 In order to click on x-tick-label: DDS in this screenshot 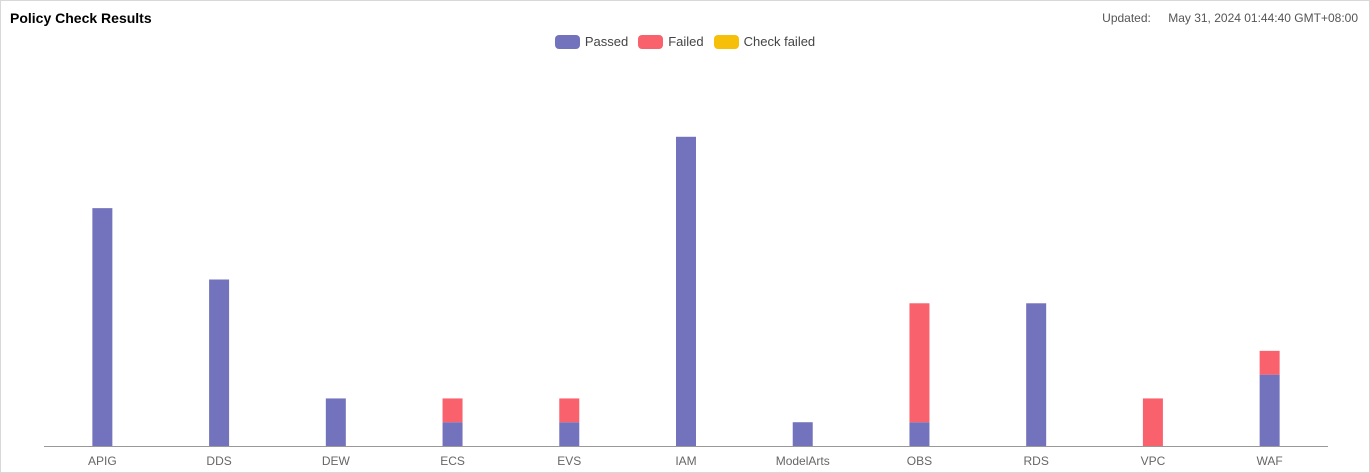, I will do `click(218, 461)`.